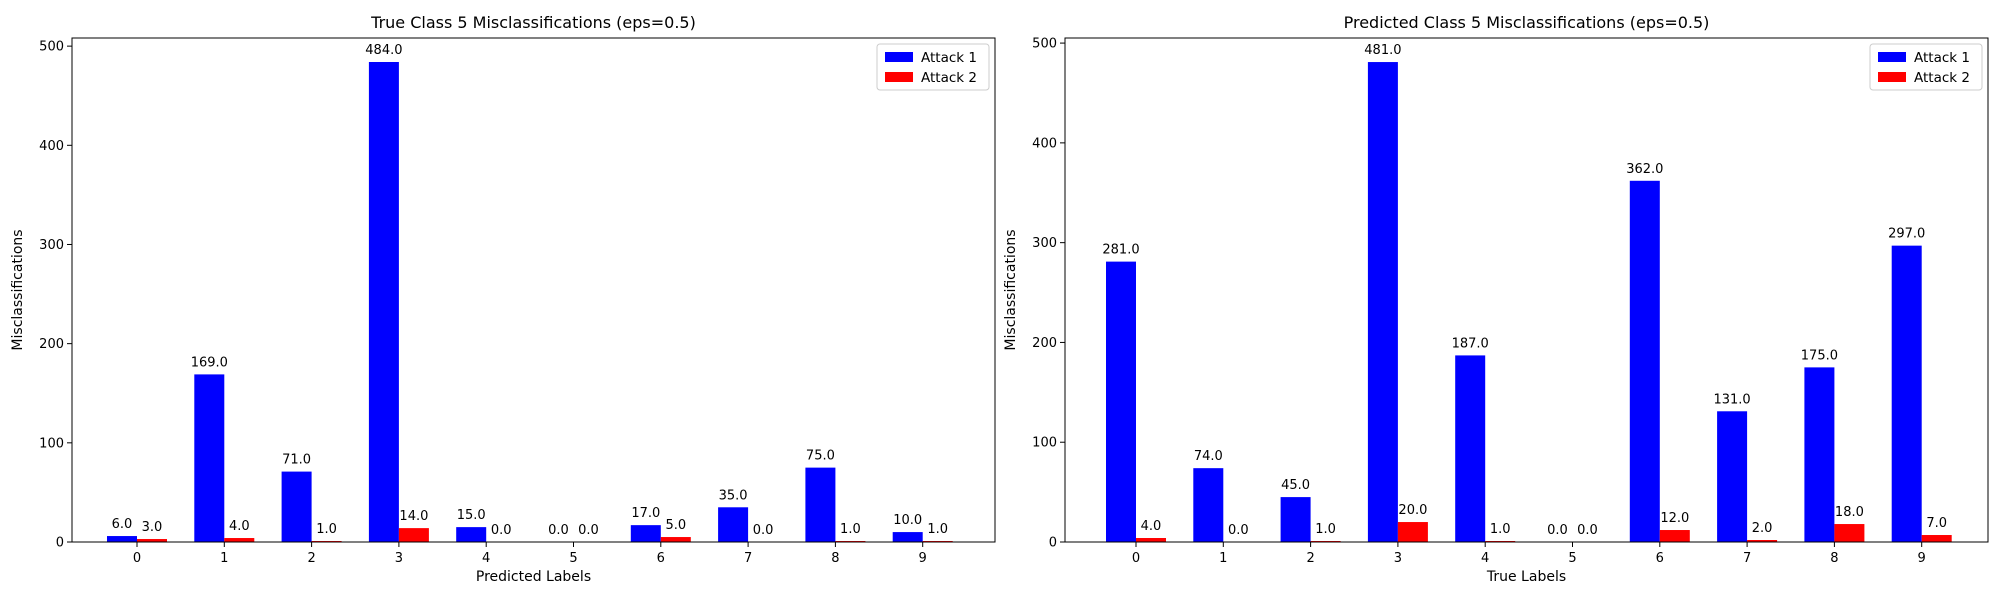 This screenshot has height=600, width=2000. What do you see at coordinates (1470, 343) in the screenshot?
I see `chart-2-data-label: 187.0` at bounding box center [1470, 343].